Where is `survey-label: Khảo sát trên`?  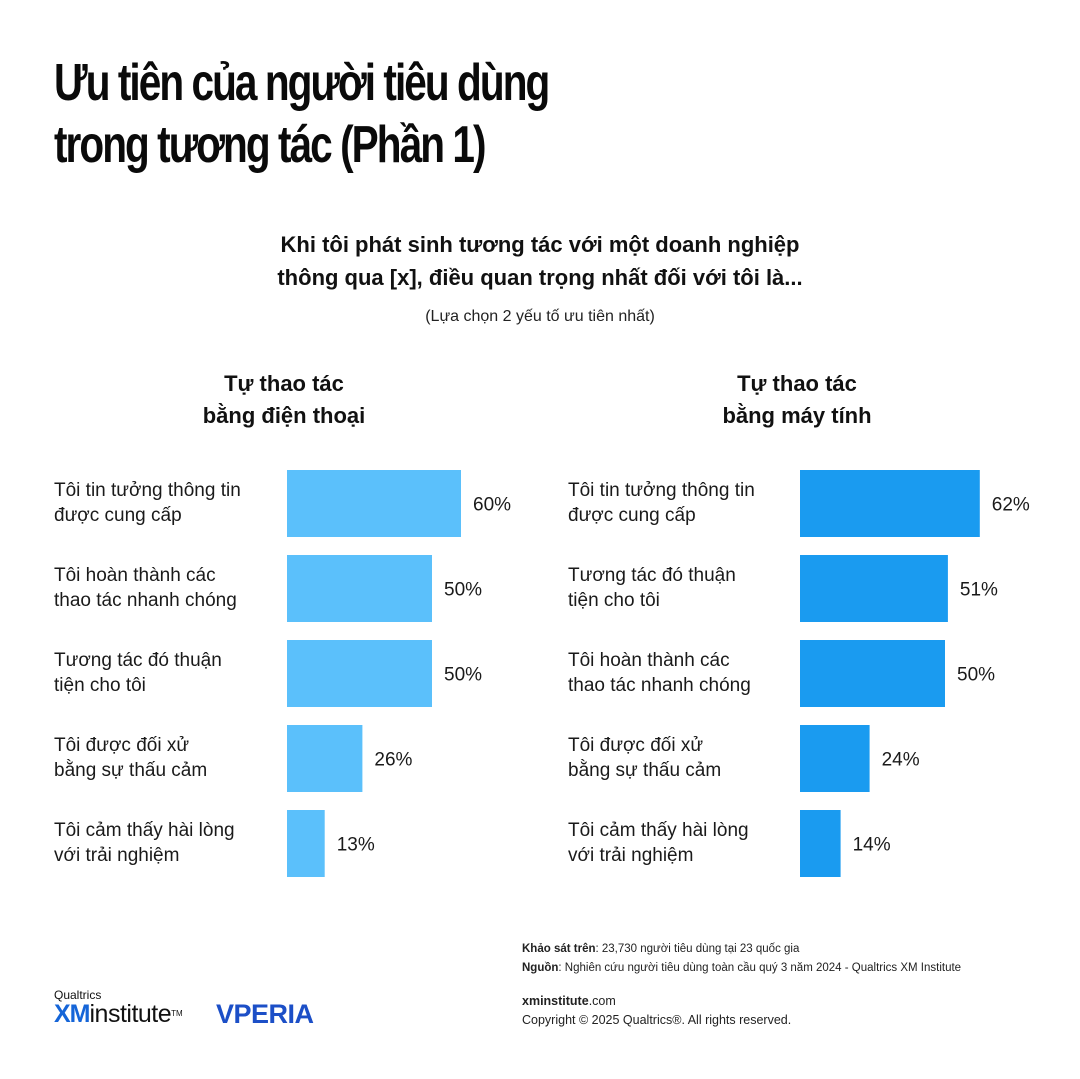
survey-label: Khảo sát trên is located at coordinates (559, 949).